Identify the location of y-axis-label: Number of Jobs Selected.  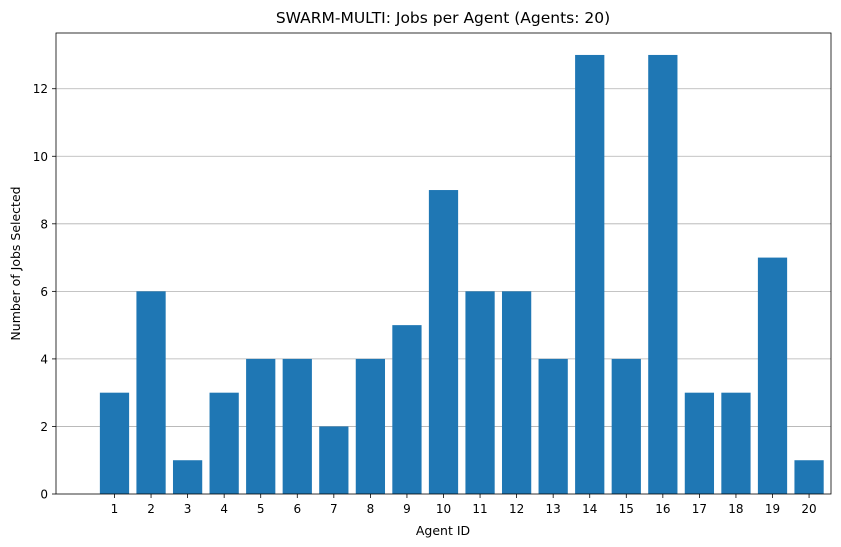
(15, 263).